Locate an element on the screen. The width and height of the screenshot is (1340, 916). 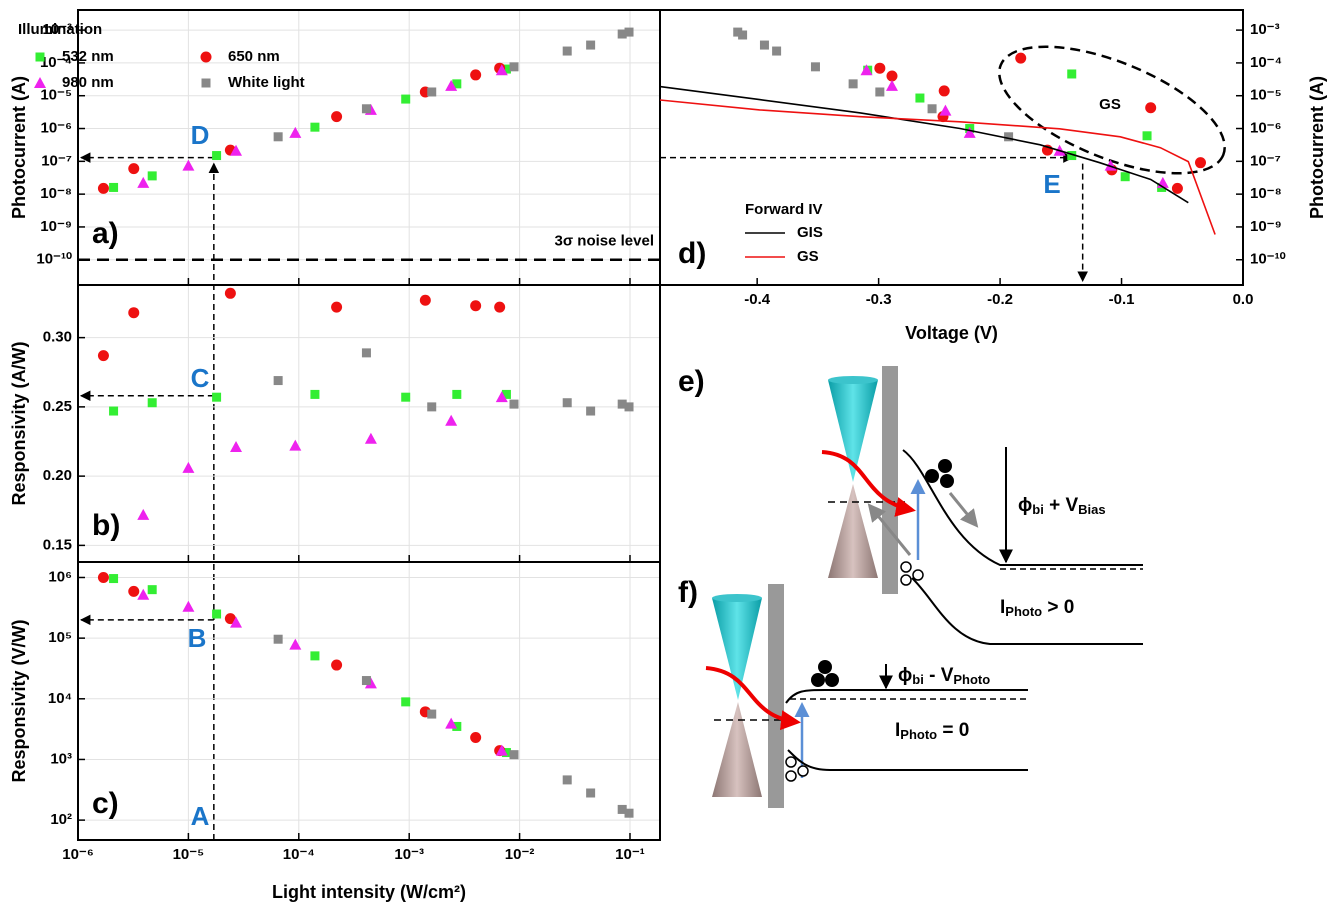
panel-label: d) is located at coordinates (692, 253).